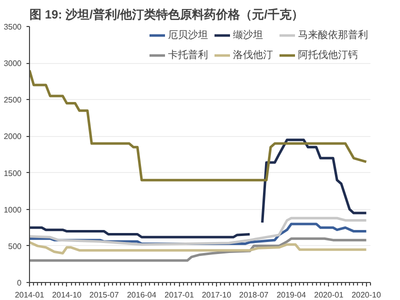 The image size is (400, 300). What do you see at coordinates (13, 100) in the screenshot?
I see `y-tick-label: 2500` at bounding box center [13, 100].